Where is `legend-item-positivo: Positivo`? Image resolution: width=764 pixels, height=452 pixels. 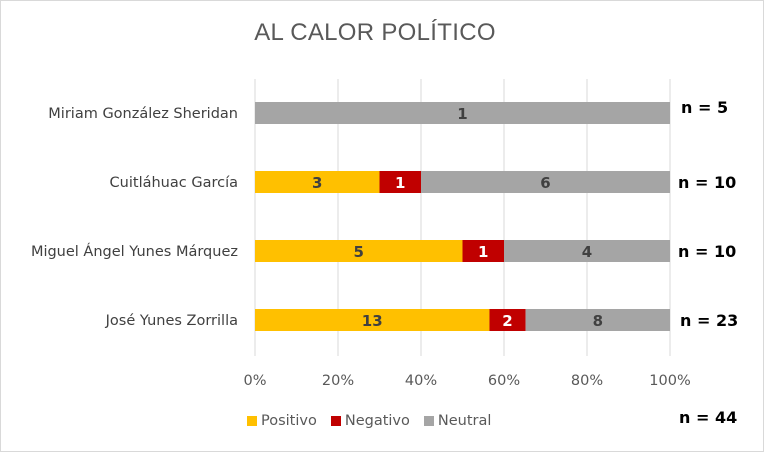 legend-item-positivo: Positivo is located at coordinates (282, 421).